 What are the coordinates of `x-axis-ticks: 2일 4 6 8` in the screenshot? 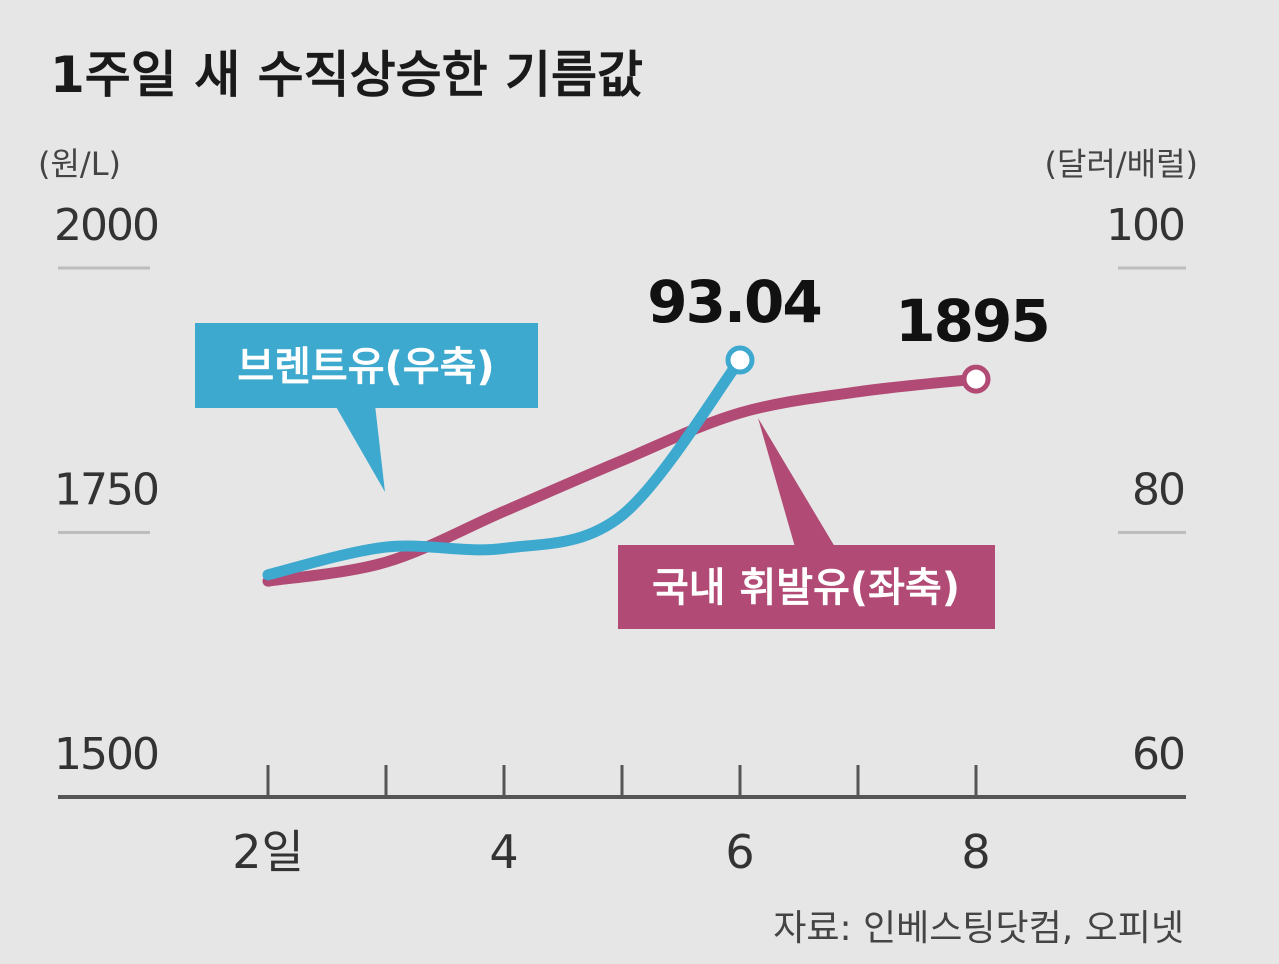 It's located at (611, 822).